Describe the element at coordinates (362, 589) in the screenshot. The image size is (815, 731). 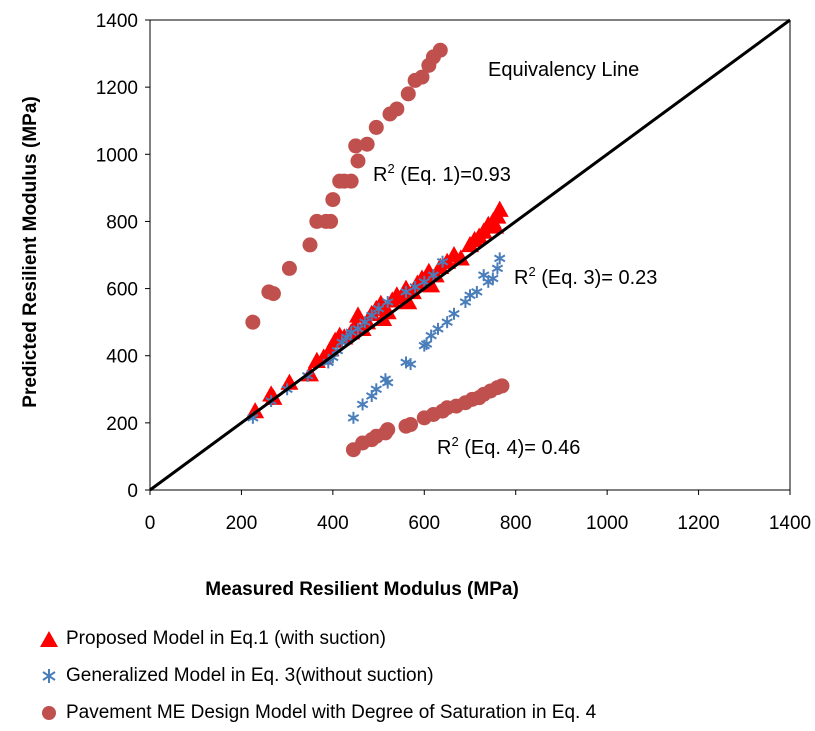
I see `x-axis-title: Measured Resilient Modulus (MPa)` at that location.